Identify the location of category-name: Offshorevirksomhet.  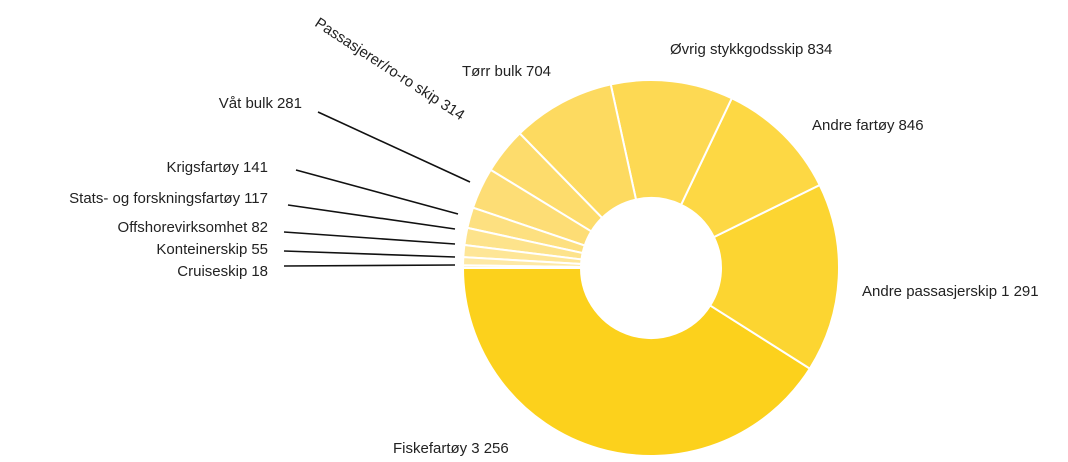
(183, 227).